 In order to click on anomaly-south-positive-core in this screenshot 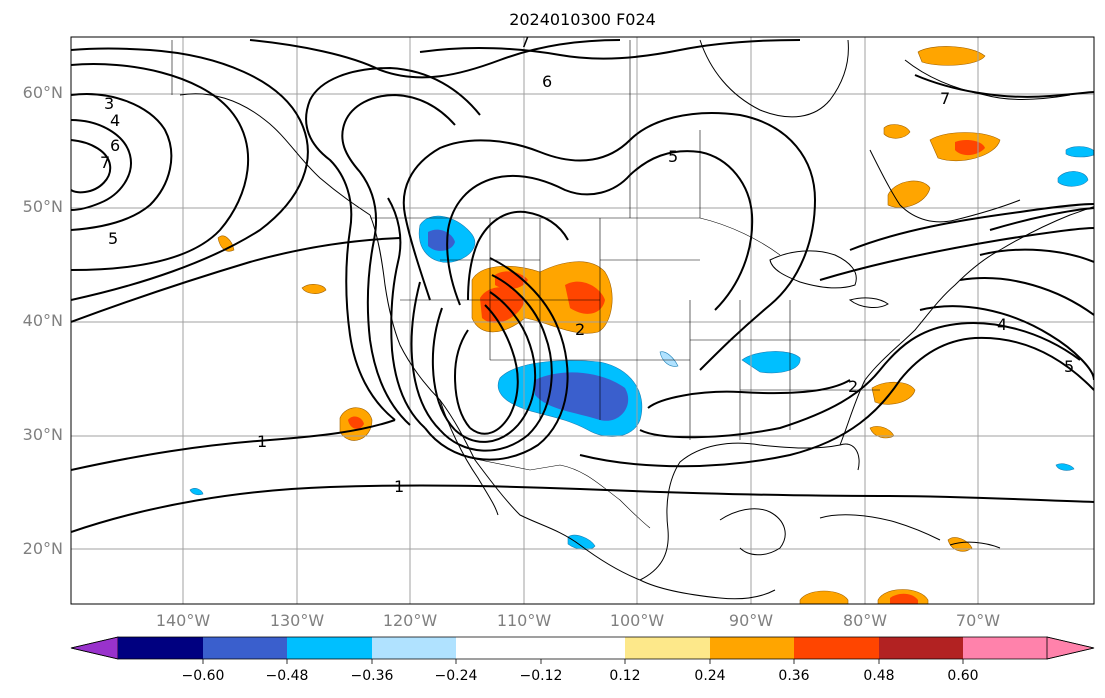, I will do `click(904, 598)`.